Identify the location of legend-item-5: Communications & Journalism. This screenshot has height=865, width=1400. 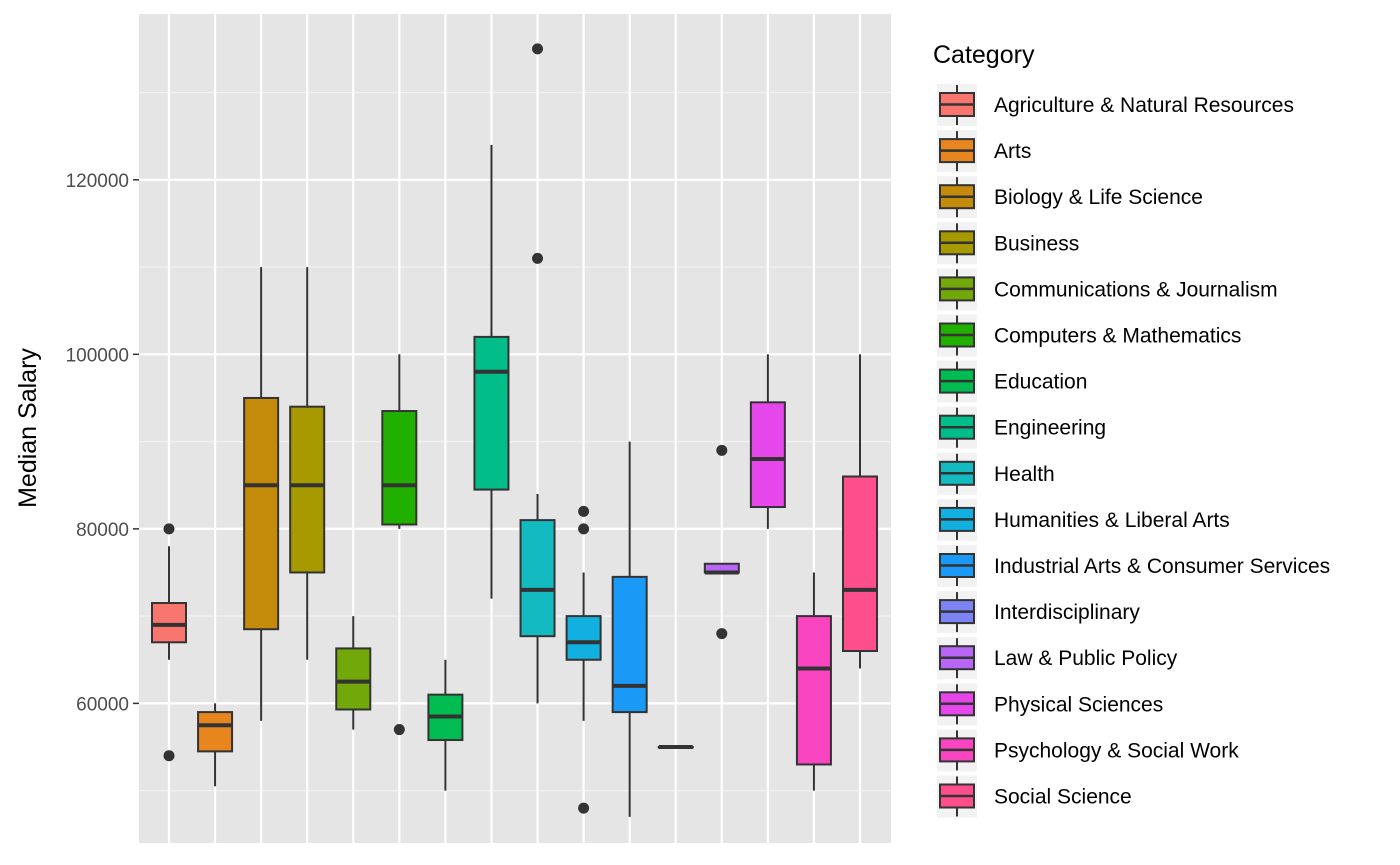
(1107, 289).